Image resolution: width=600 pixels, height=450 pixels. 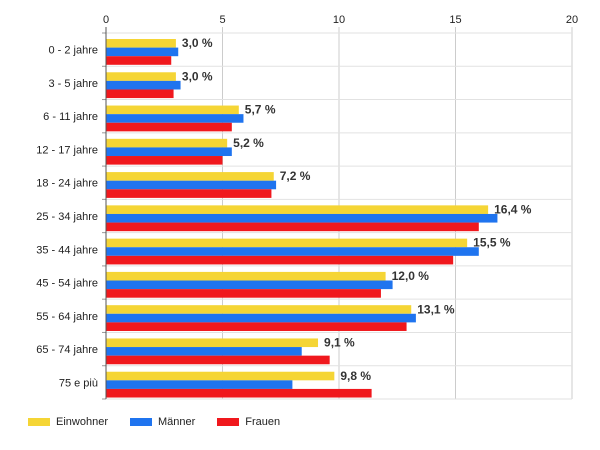 What do you see at coordinates (411, 276) in the screenshot?
I see `data-label: 12,0 %` at bounding box center [411, 276].